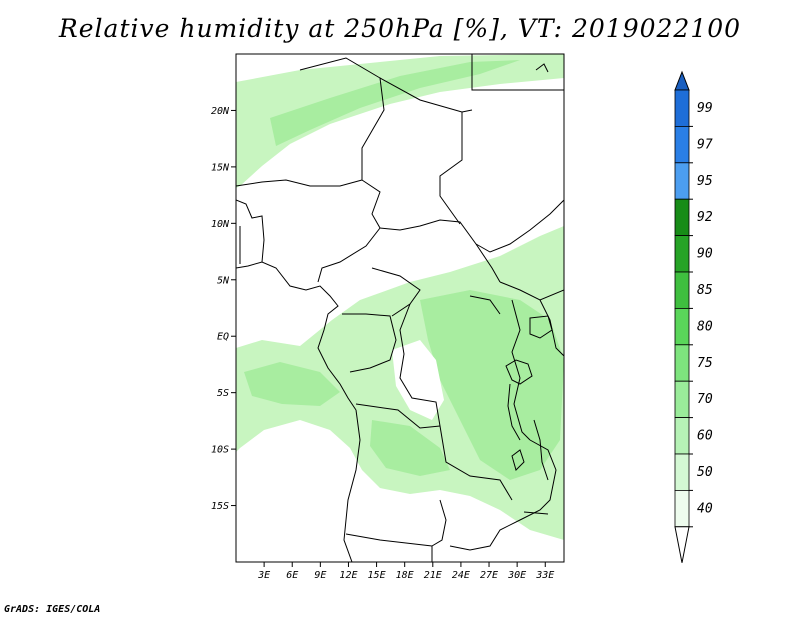  What do you see at coordinates (705, 436) in the screenshot?
I see `colorbar-label: 60` at bounding box center [705, 436].